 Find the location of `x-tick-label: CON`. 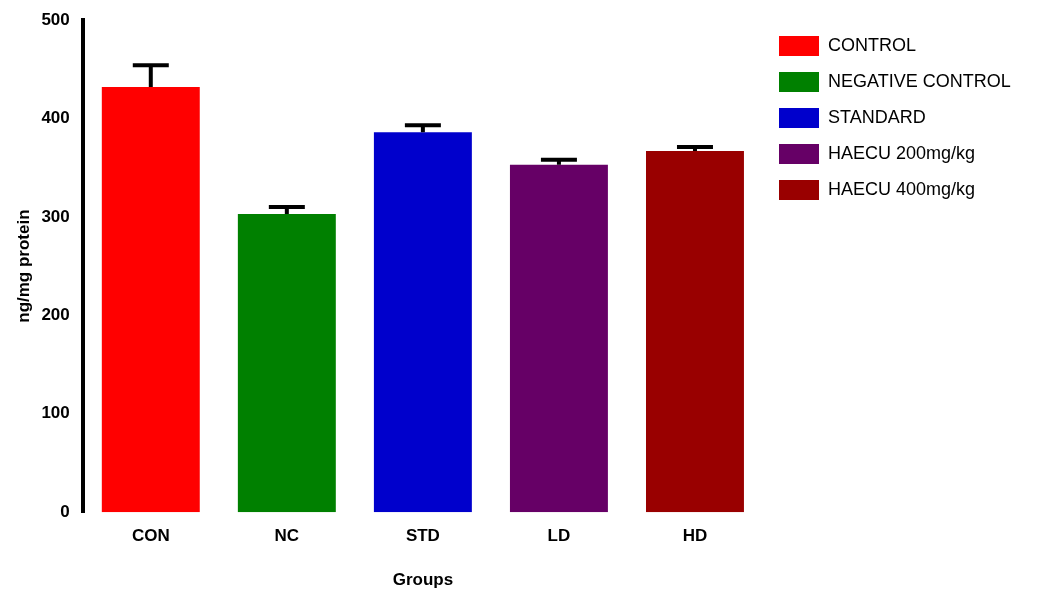

x-tick-label: CON is located at coordinates (150, 536).